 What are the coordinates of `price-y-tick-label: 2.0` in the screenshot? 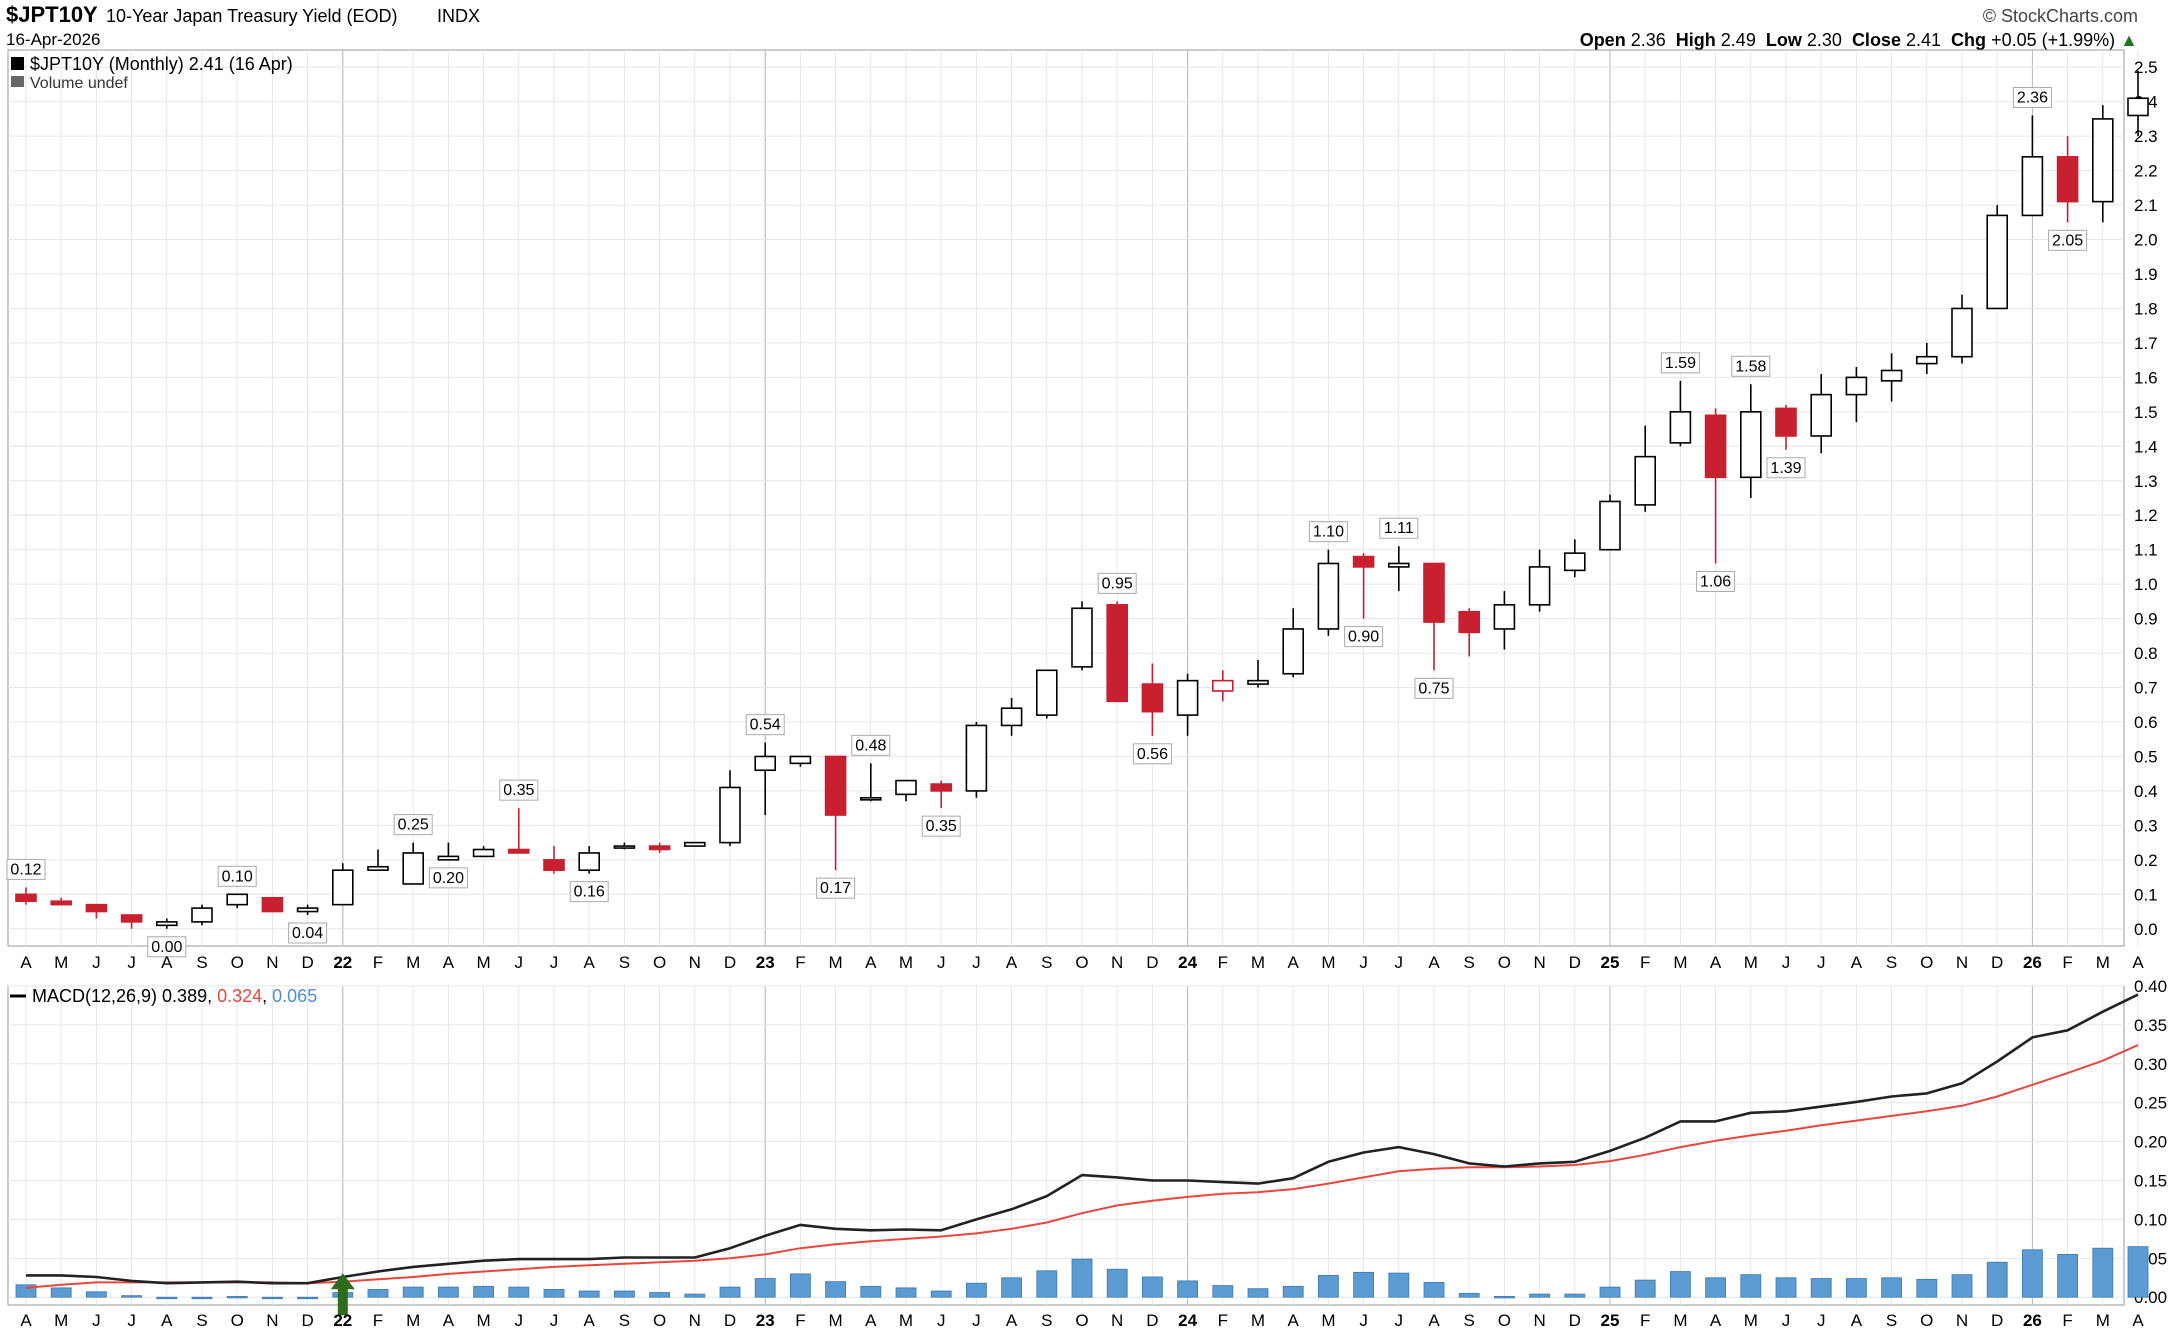 It's located at (2146, 240).